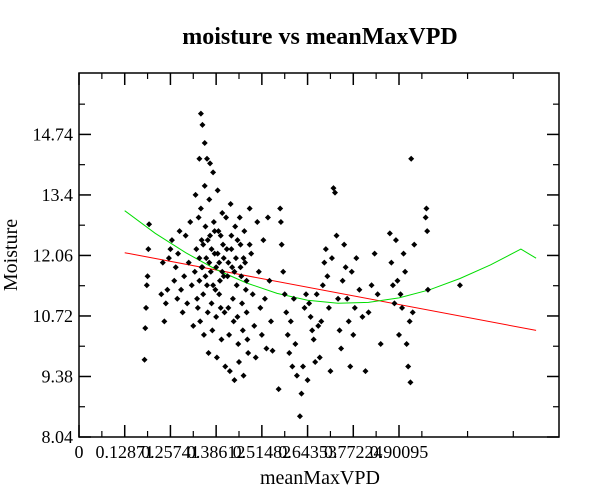 The height and width of the screenshot is (500, 600). What do you see at coordinates (399, 452) in the screenshot?
I see `x-tick-label: 0.90095` at bounding box center [399, 452].